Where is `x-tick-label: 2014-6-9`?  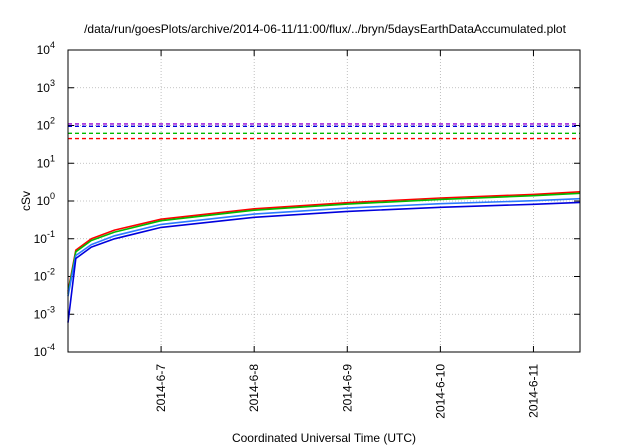
x-tick-label: 2014-6-9 is located at coordinates (347, 388).